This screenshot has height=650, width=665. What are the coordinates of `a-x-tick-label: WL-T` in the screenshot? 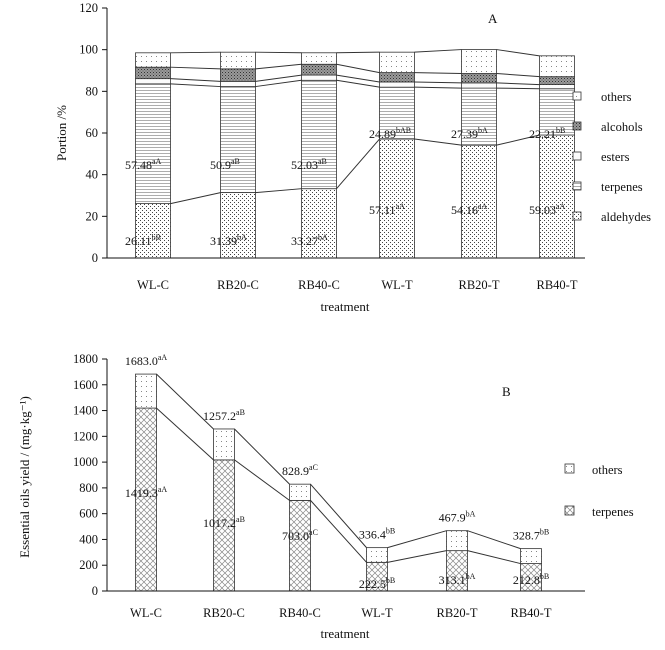 It's located at (397, 285).